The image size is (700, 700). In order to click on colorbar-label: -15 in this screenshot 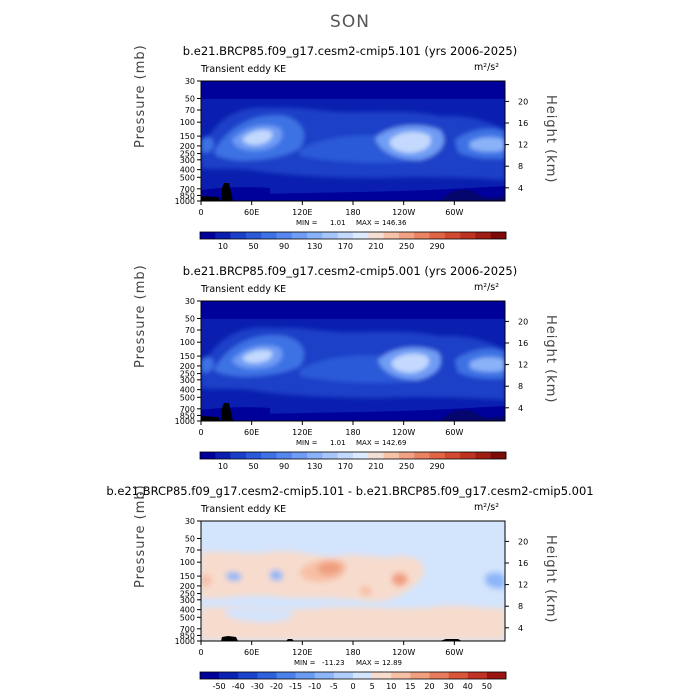, I will do `click(295, 686)`.